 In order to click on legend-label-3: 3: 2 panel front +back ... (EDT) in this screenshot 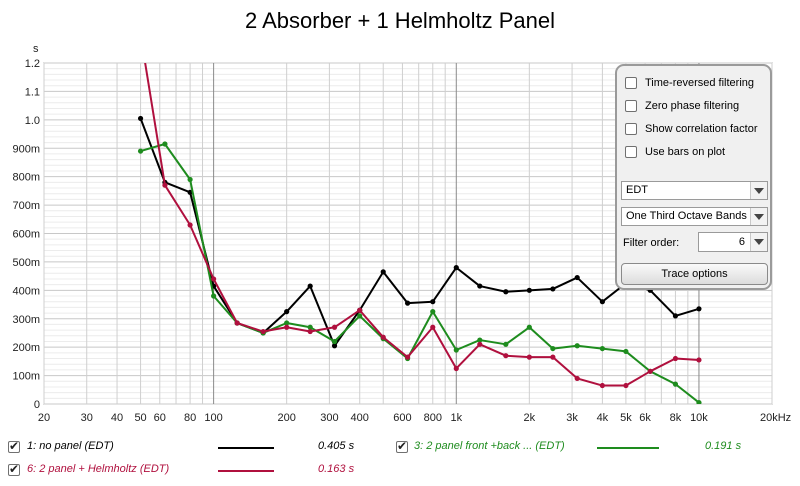, I will do `click(489, 446)`.